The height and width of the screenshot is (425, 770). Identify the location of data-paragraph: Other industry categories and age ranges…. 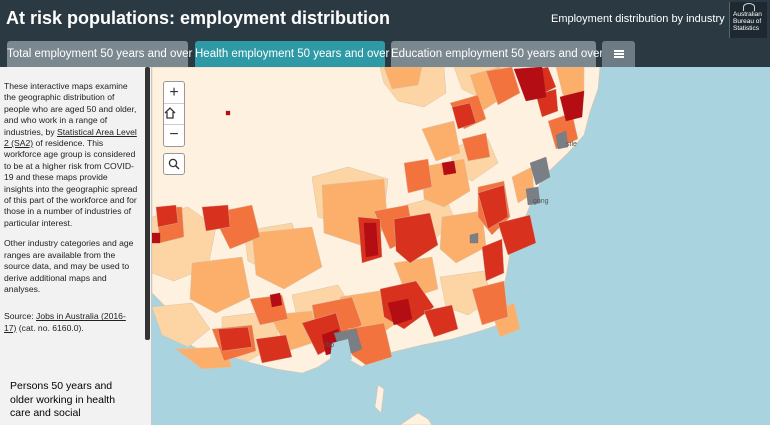
(69, 266).